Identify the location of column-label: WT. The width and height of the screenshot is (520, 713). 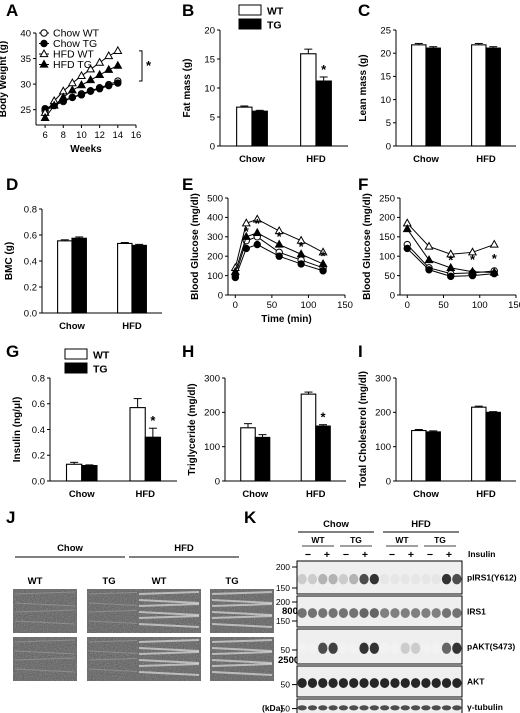
(35, 581).